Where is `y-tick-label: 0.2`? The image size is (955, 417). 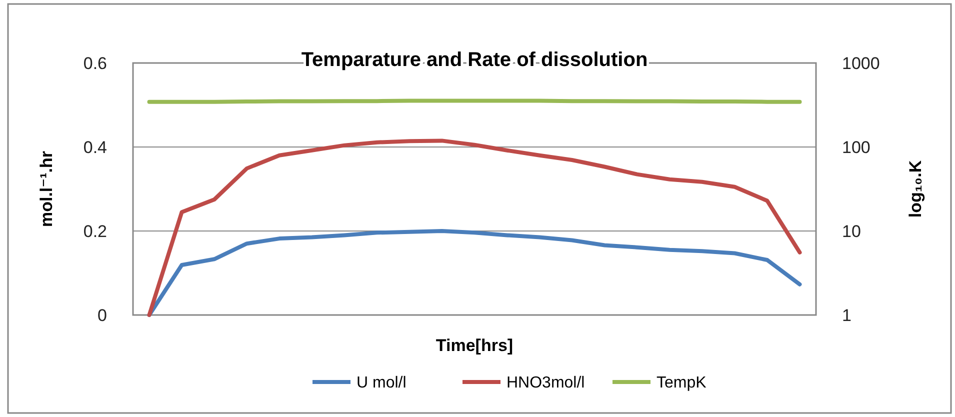 y-tick-label: 0.2 is located at coordinates (95, 231).